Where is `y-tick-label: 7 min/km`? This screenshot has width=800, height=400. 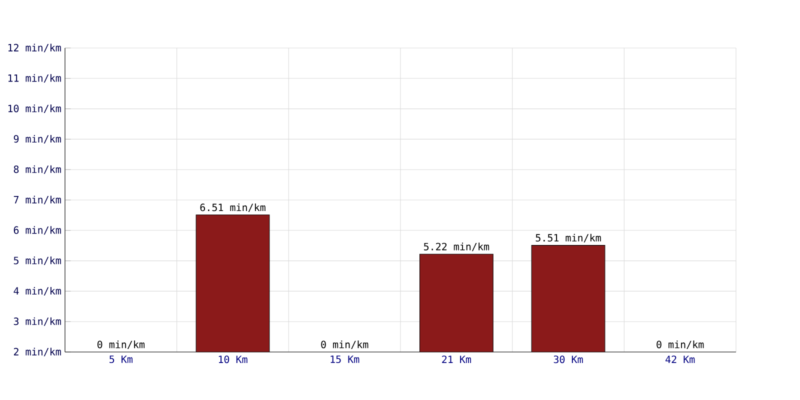
y-tick-label: 7 min/km is located at coordinates (37, 200).